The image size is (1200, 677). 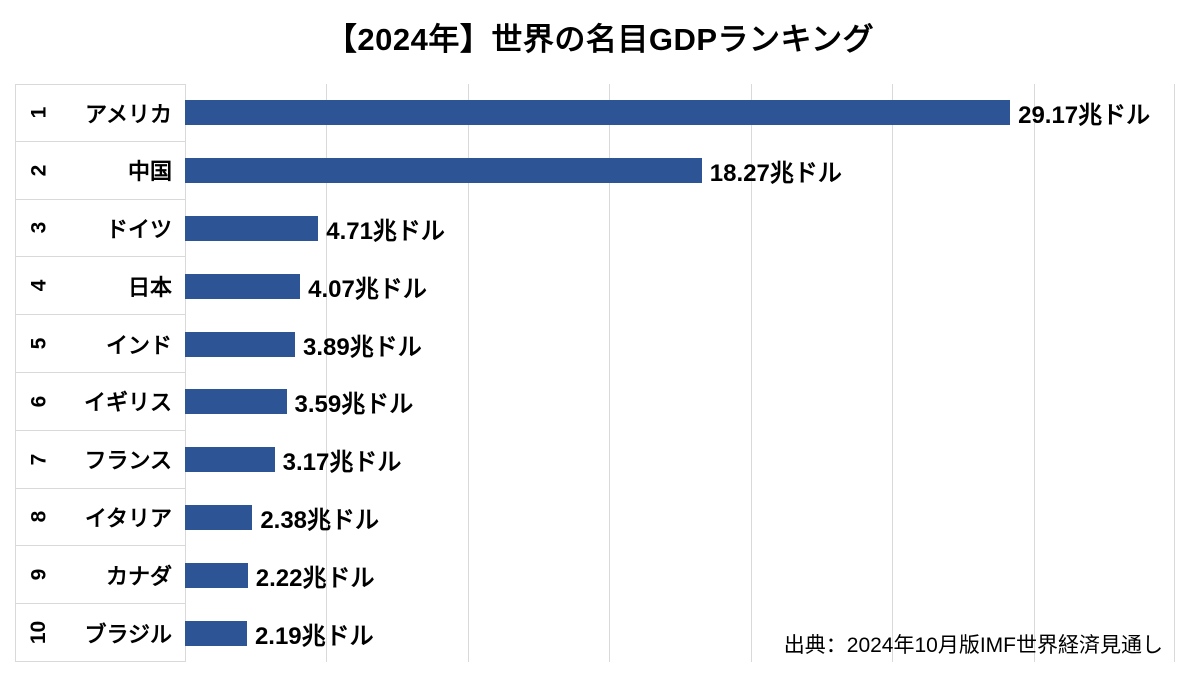 I want to click on country-label: ブラジル, so click(x=128, y=634).